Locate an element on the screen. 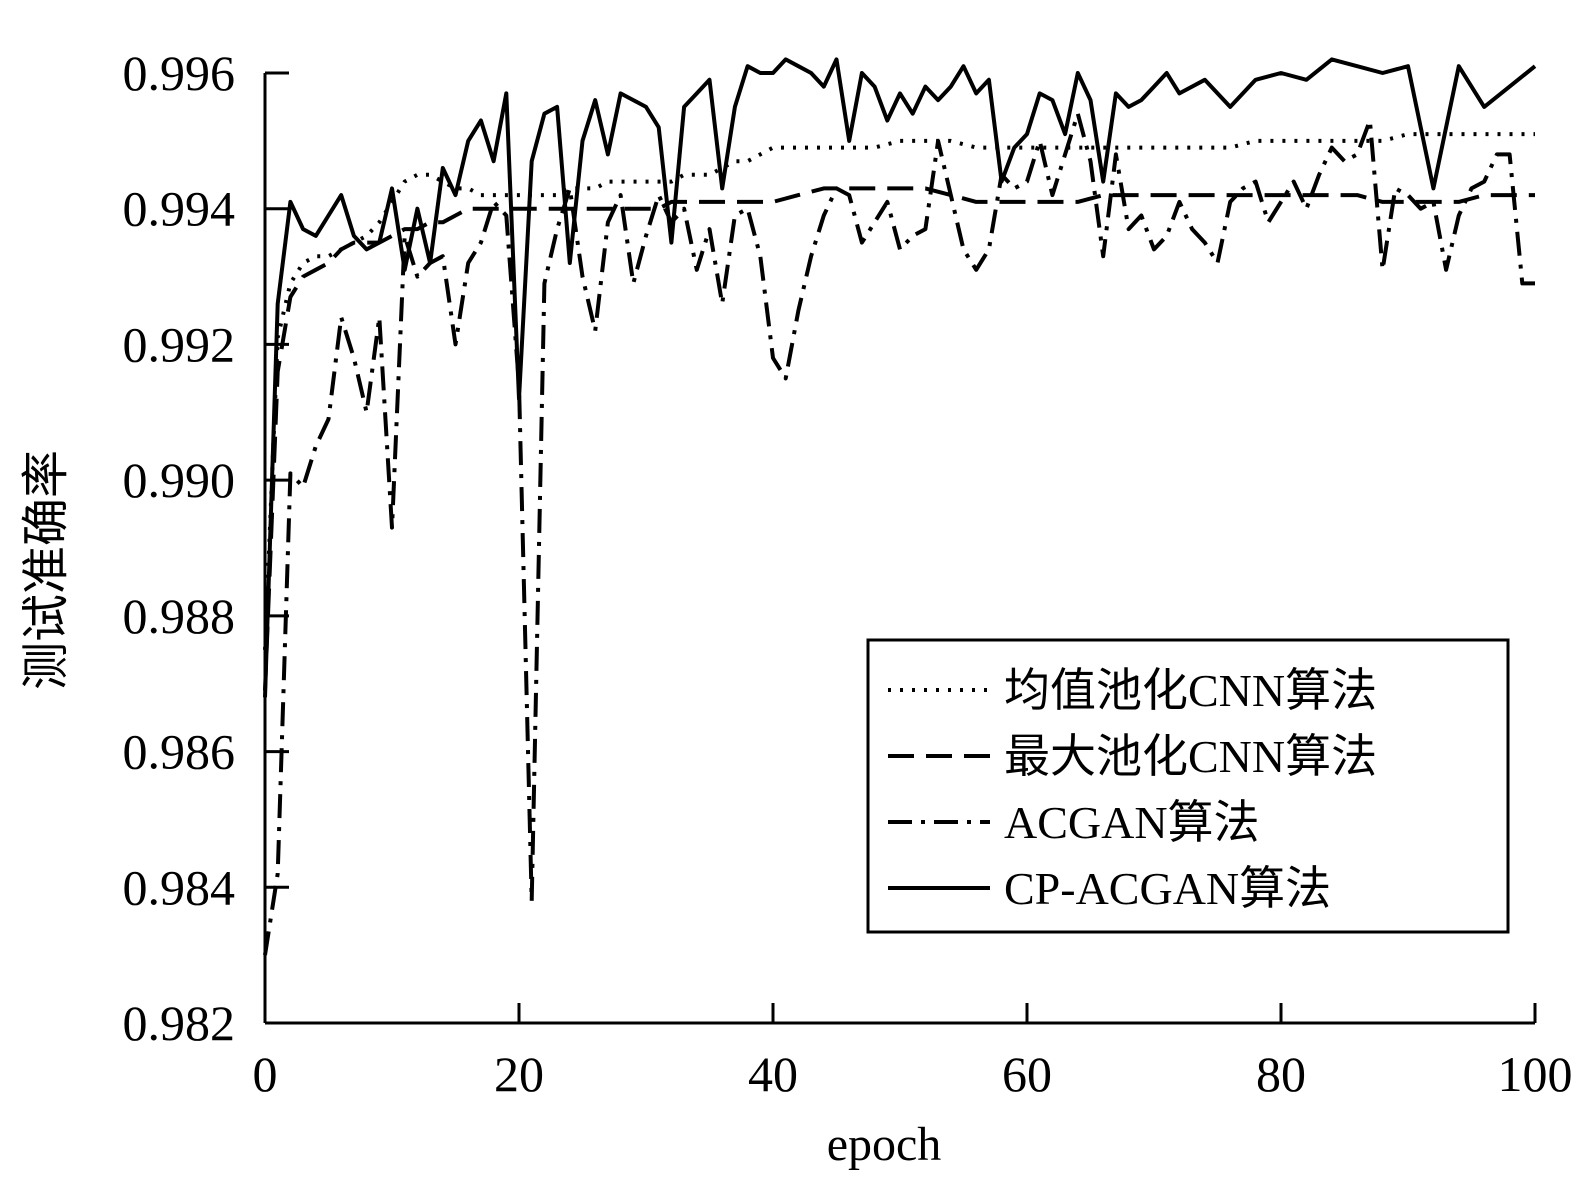 Image resolution: width=1586 pixels, height=1190 pixels. y-tick-label: 0.992 is located at coordinates (179, 344).